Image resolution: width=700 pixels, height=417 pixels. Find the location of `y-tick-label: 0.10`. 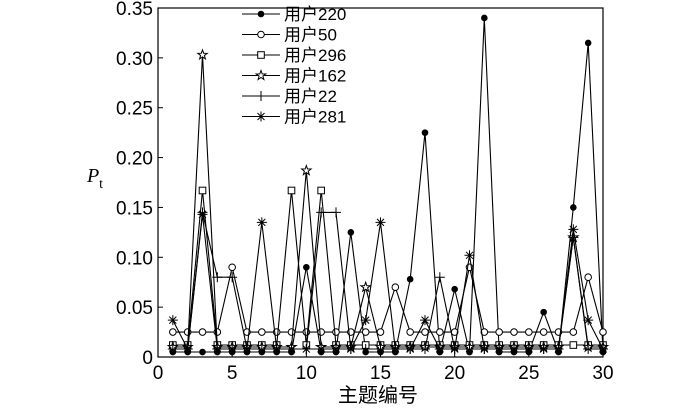

y-tick-label: 0.10 is located at coordinates (134, 258).